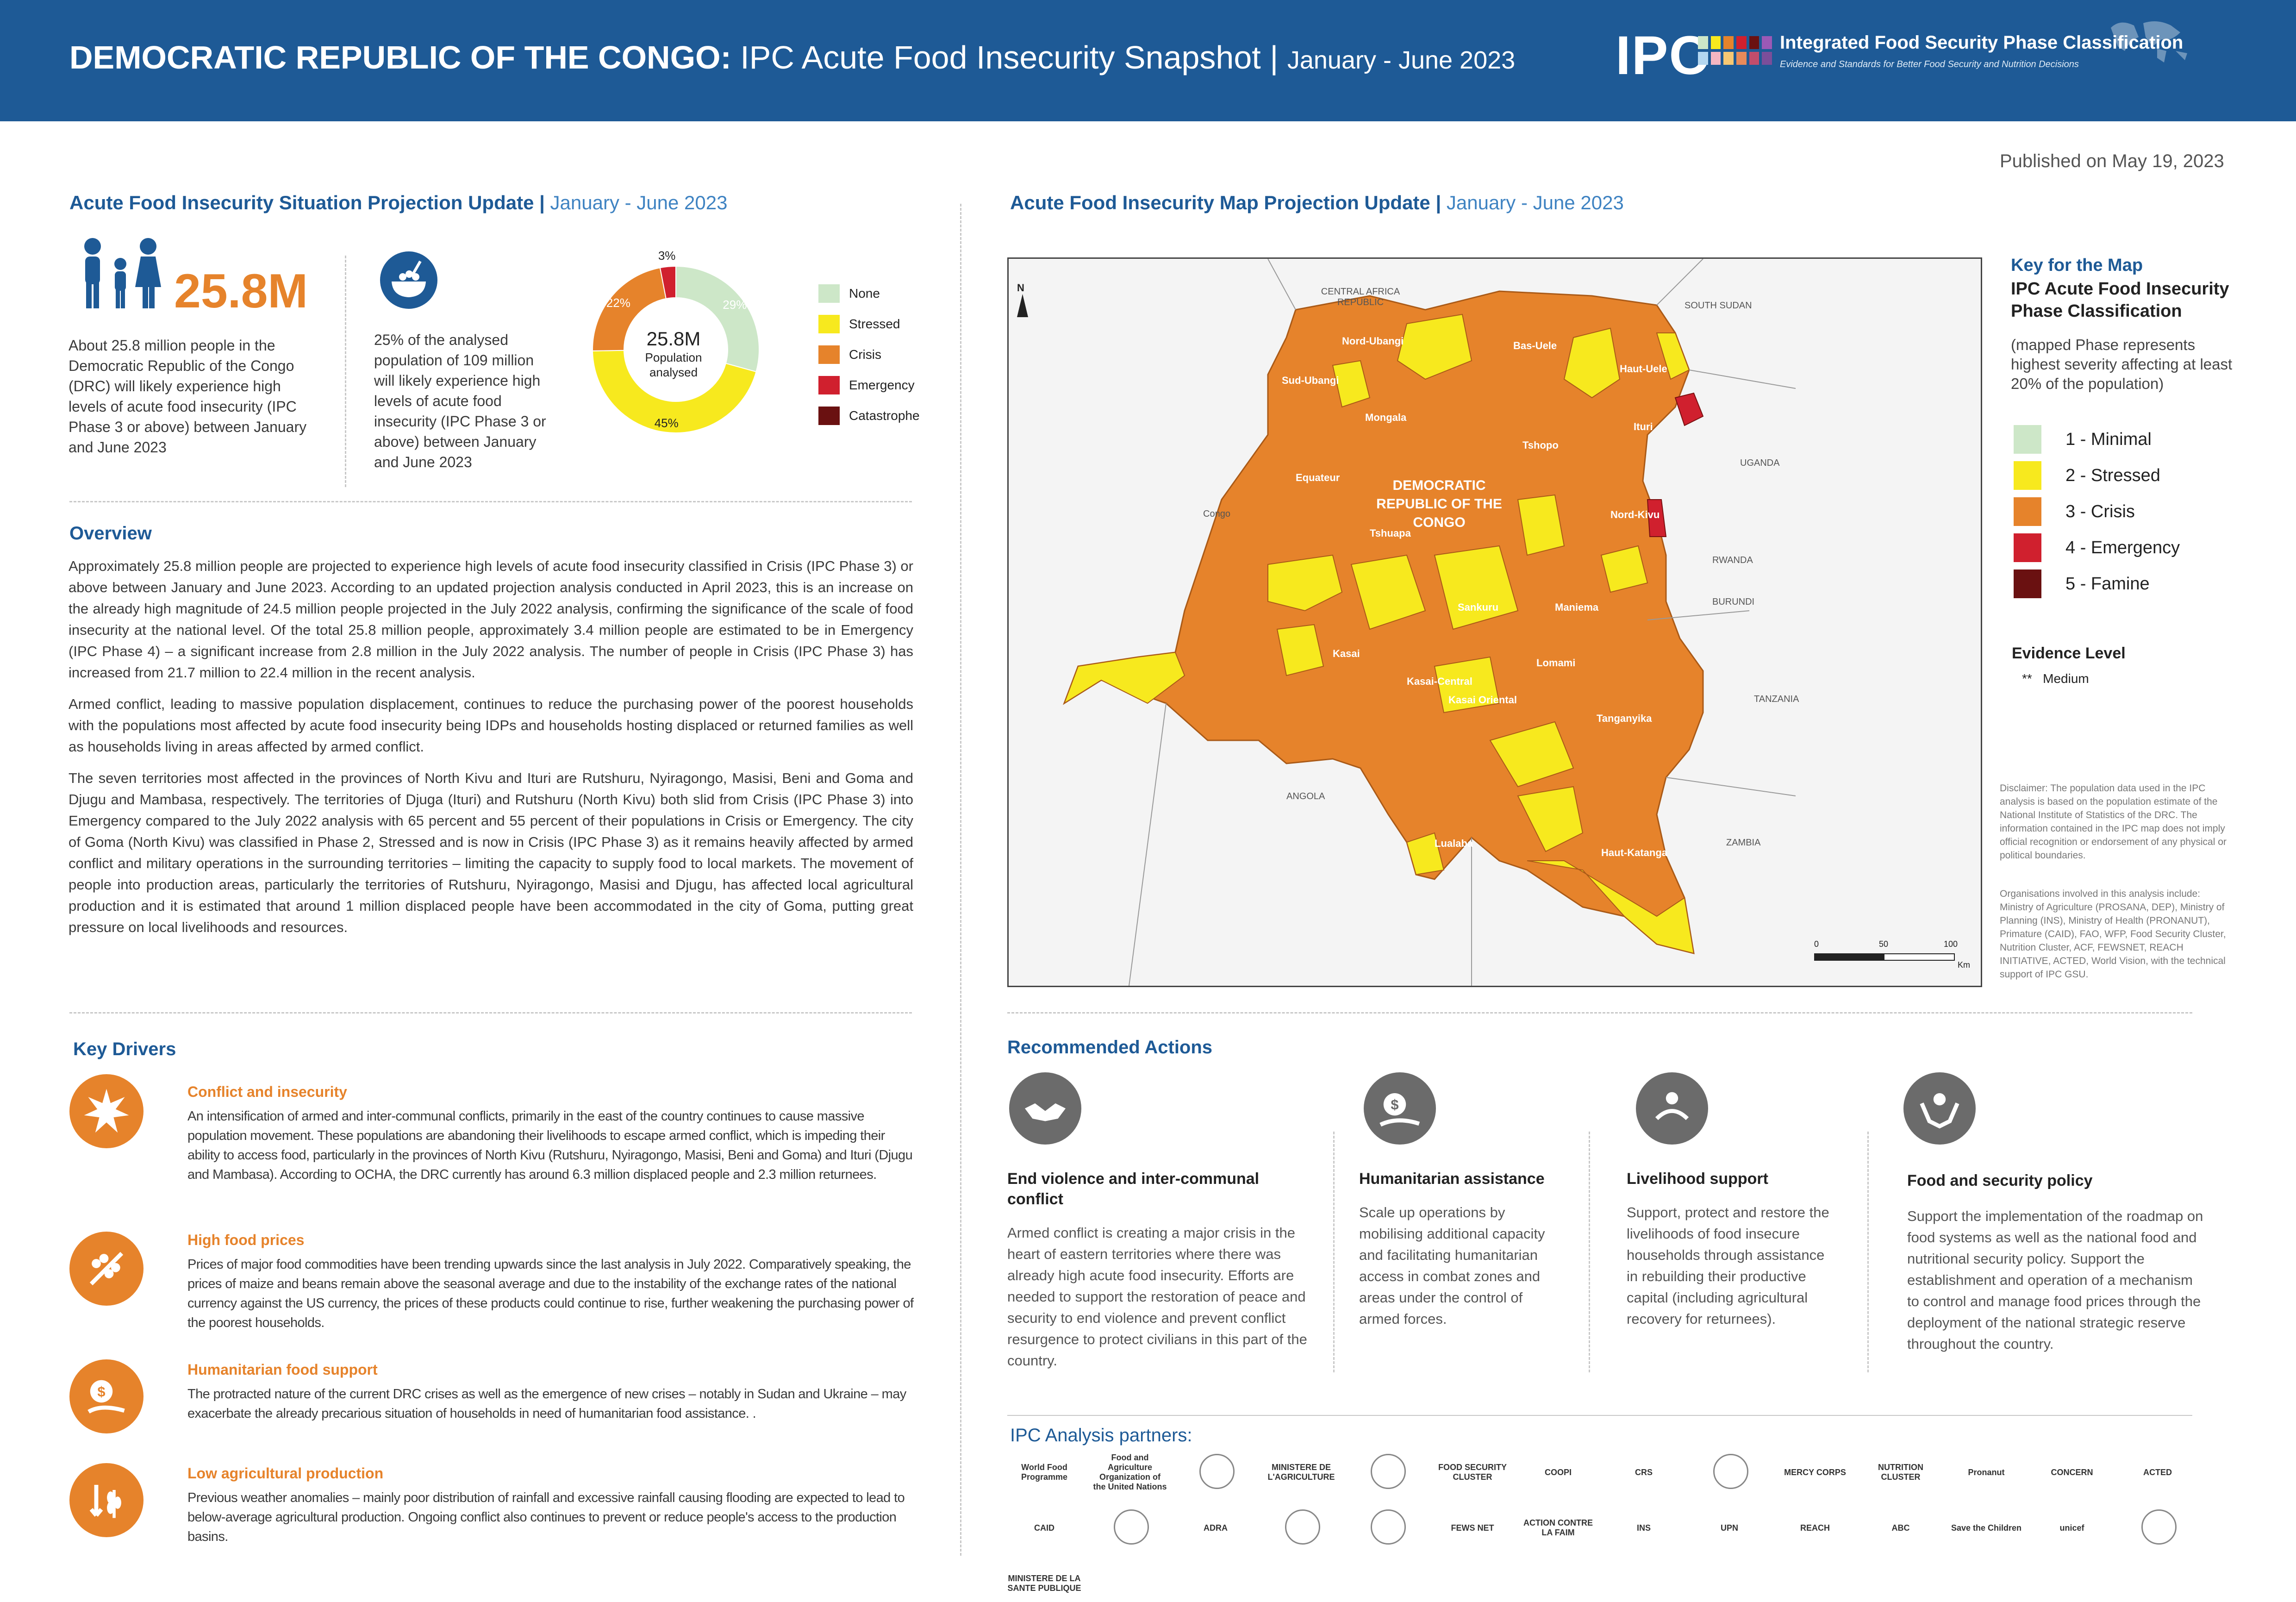 This screenshot has width=2296, height=1602. I want to click on partner-logo: Save the Children, so click(1986, 1528).